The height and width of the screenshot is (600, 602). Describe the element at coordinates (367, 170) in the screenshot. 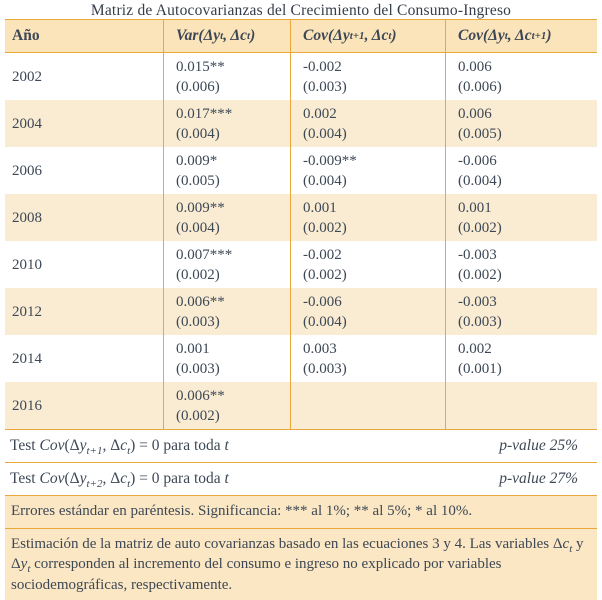

I see `cov-lead-cell: -0.009** (0.004)` at that location.